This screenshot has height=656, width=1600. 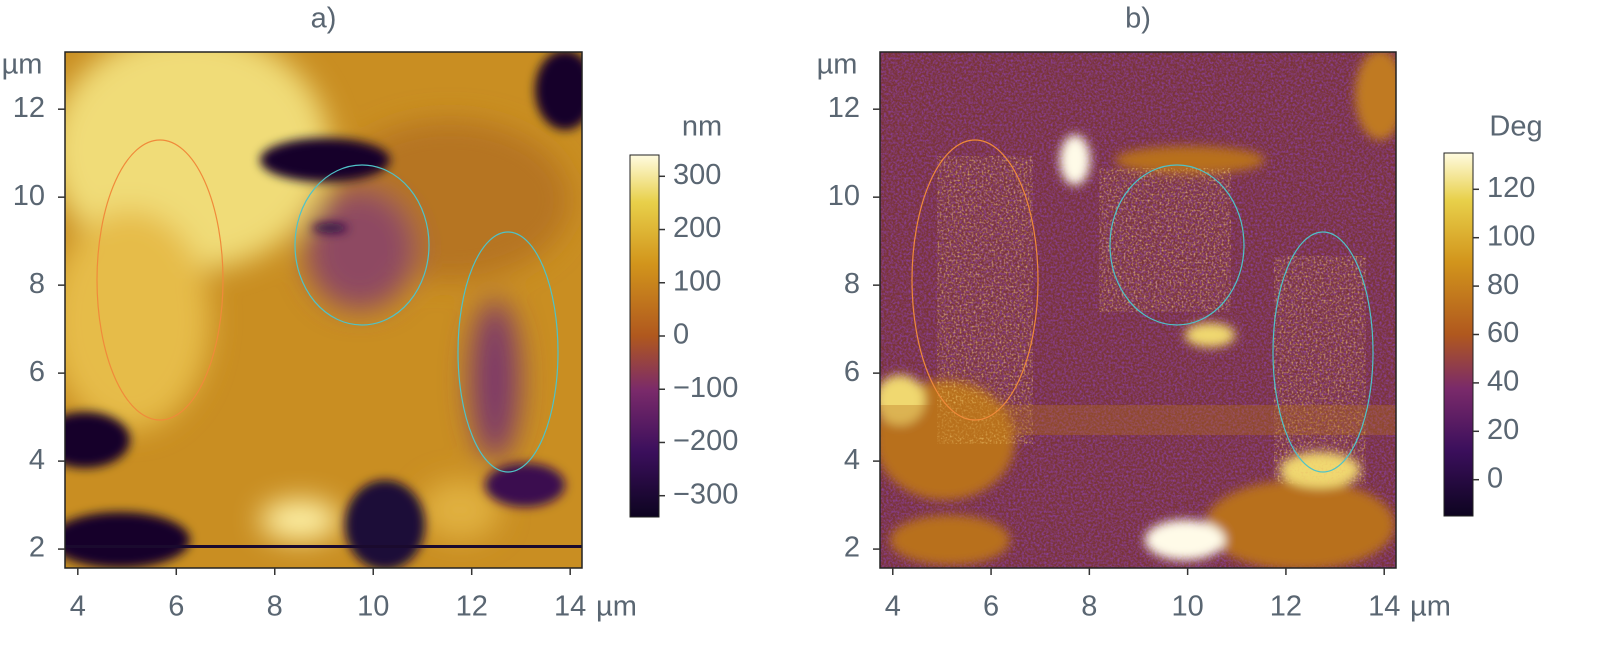 What do you see at coordinates (705, 388) in the screenshot?
I see `colorbar-tick-label: −100` at bounding box center [705, 388].